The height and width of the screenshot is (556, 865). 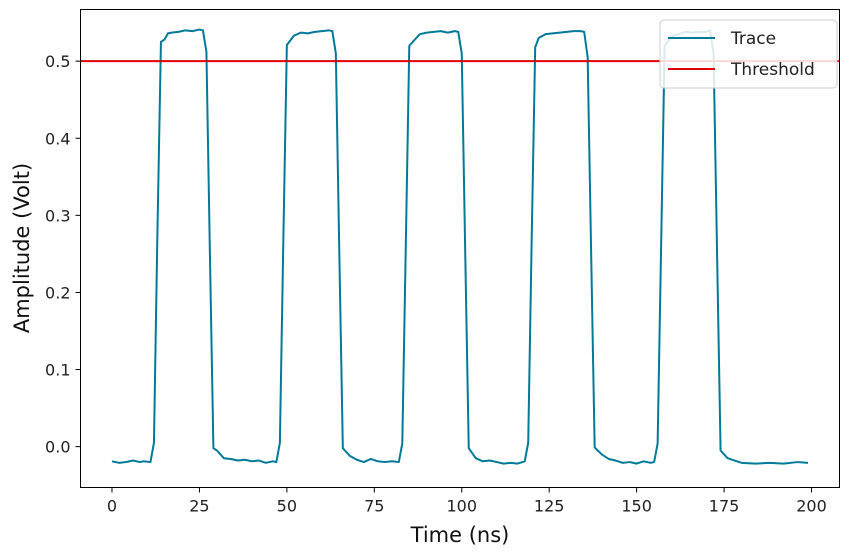 I want to click on x-tick-label: 200, so click(x=811, y=506).